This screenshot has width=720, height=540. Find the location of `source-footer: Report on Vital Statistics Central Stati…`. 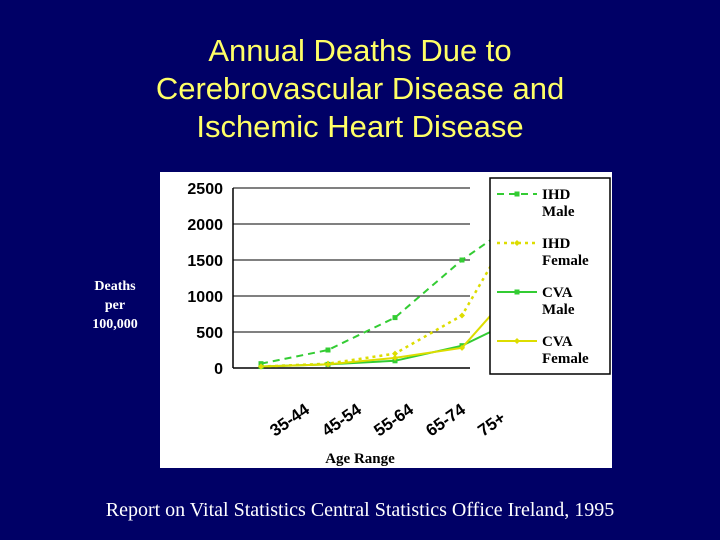

source-footer: Report on Vital Statistics Central Stati… is located at coordinates (360, 510).